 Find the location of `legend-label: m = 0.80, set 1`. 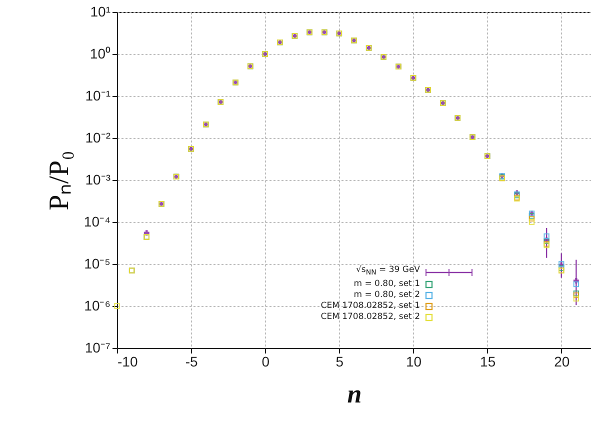

legend-label: m = 0.80, set 1 is located at coordinates (387, 284).